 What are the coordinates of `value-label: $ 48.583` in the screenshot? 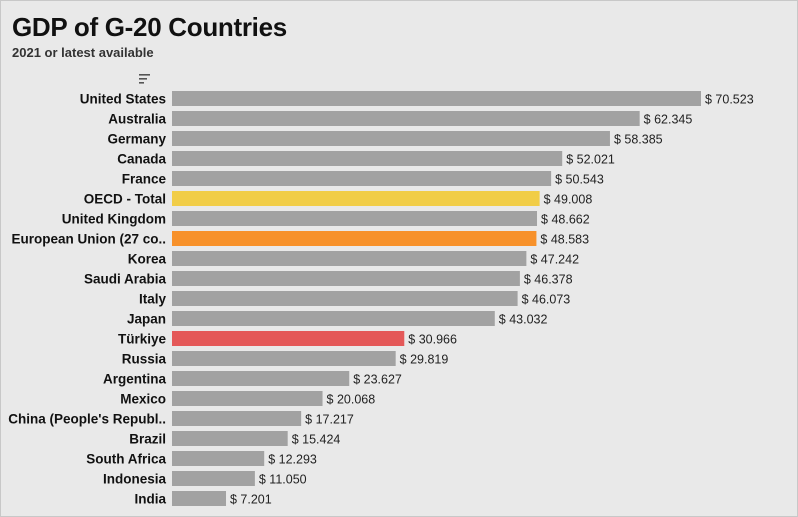 It's located at (564, 240).